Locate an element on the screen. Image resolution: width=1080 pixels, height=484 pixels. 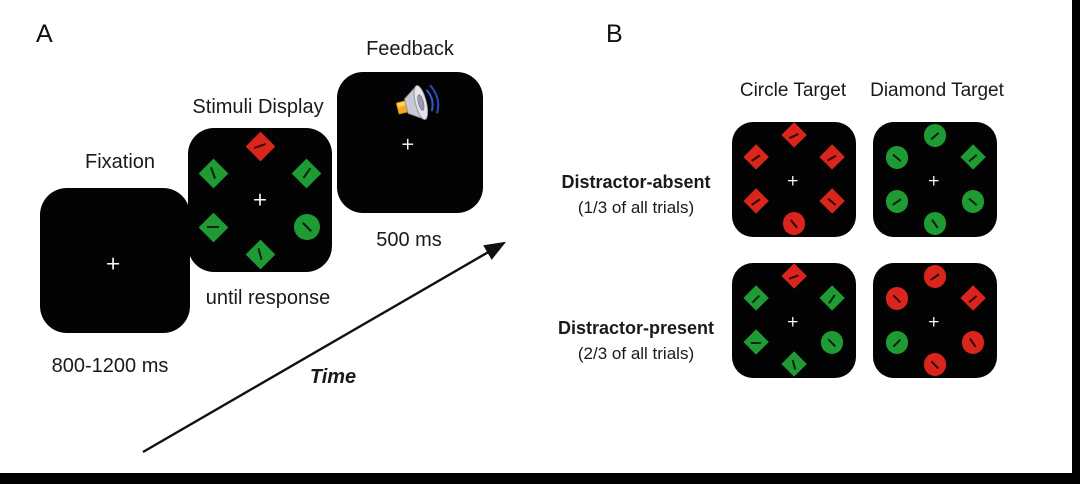
row-label-text: Distractor-present is located at coordinates (636, 328).